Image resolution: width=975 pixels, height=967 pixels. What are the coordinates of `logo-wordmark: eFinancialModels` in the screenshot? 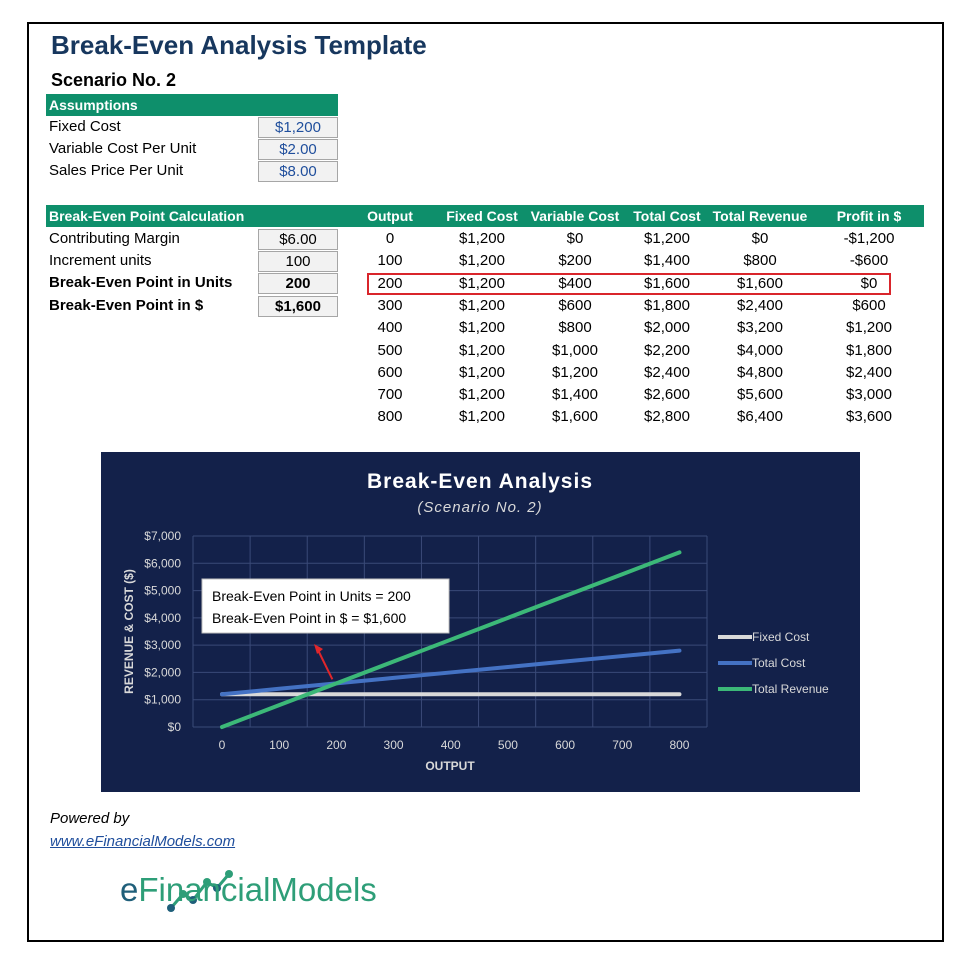 It's located at (248, 890).